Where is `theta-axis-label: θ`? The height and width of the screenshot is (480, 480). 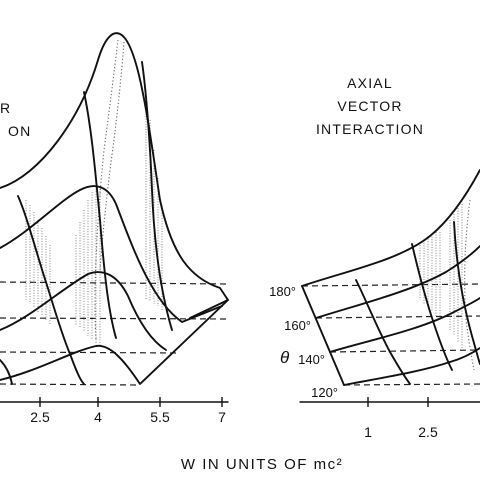 theta-axis-label: θ is located at coordinates (285, 357).